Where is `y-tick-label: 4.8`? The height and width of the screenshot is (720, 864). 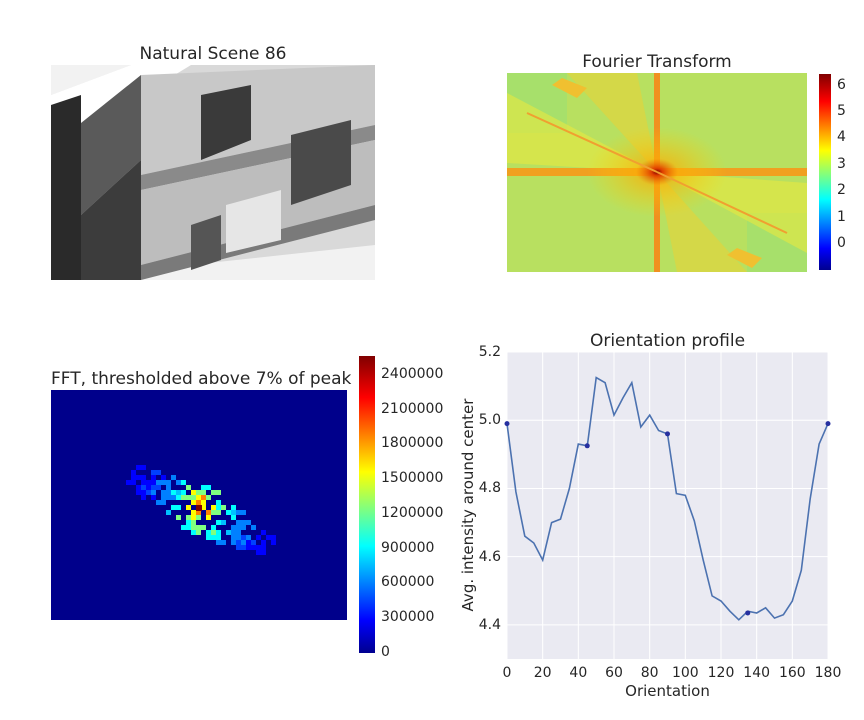 y-tick-label: 4.8 is located at coordinates (489, 488).